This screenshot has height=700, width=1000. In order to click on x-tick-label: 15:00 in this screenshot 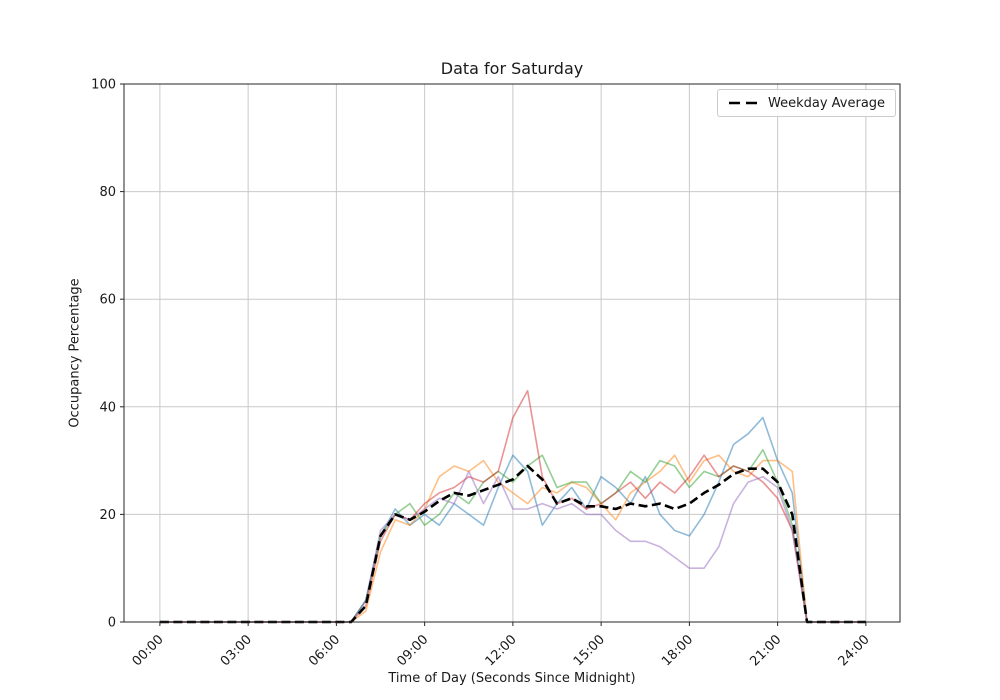, I will do `click(589, 650)`.